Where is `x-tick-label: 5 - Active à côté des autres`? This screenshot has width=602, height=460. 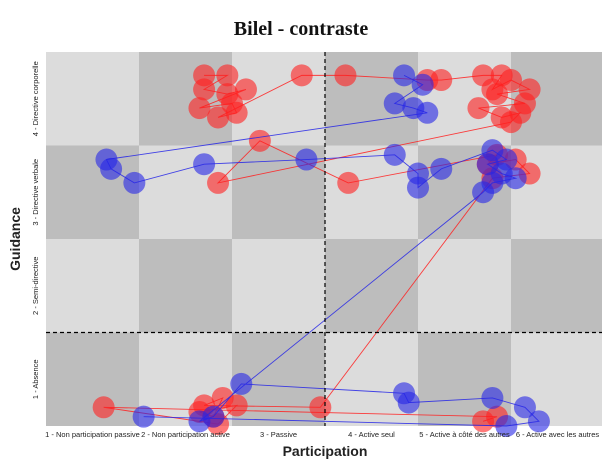
x-tick-label: 5 - Active à côté des autres is located at coordinates (464, 434).